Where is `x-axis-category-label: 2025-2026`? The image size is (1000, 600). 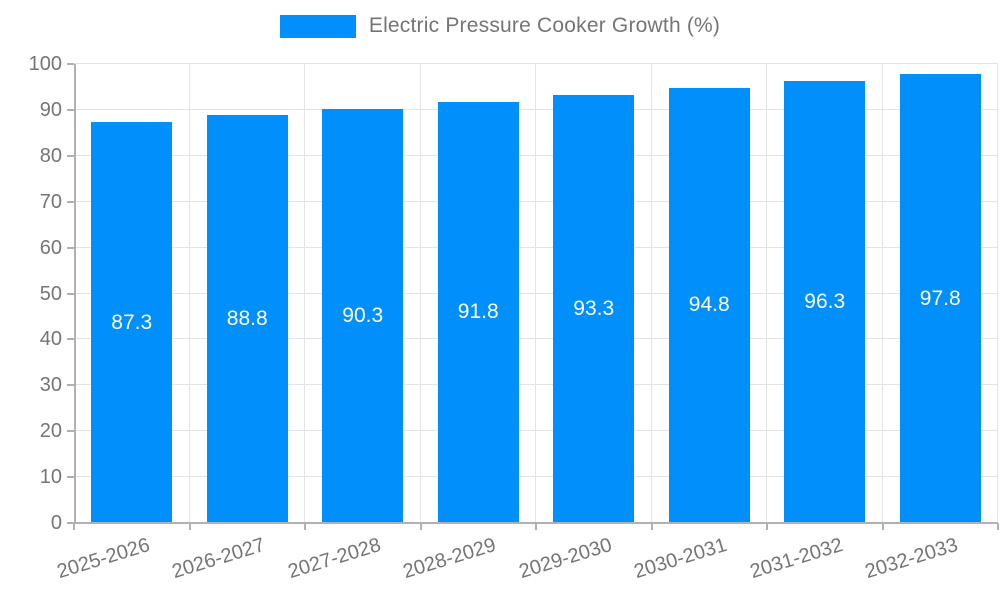
x-axis-category-label: 2025-2026 is located at coordinates (103, 559).